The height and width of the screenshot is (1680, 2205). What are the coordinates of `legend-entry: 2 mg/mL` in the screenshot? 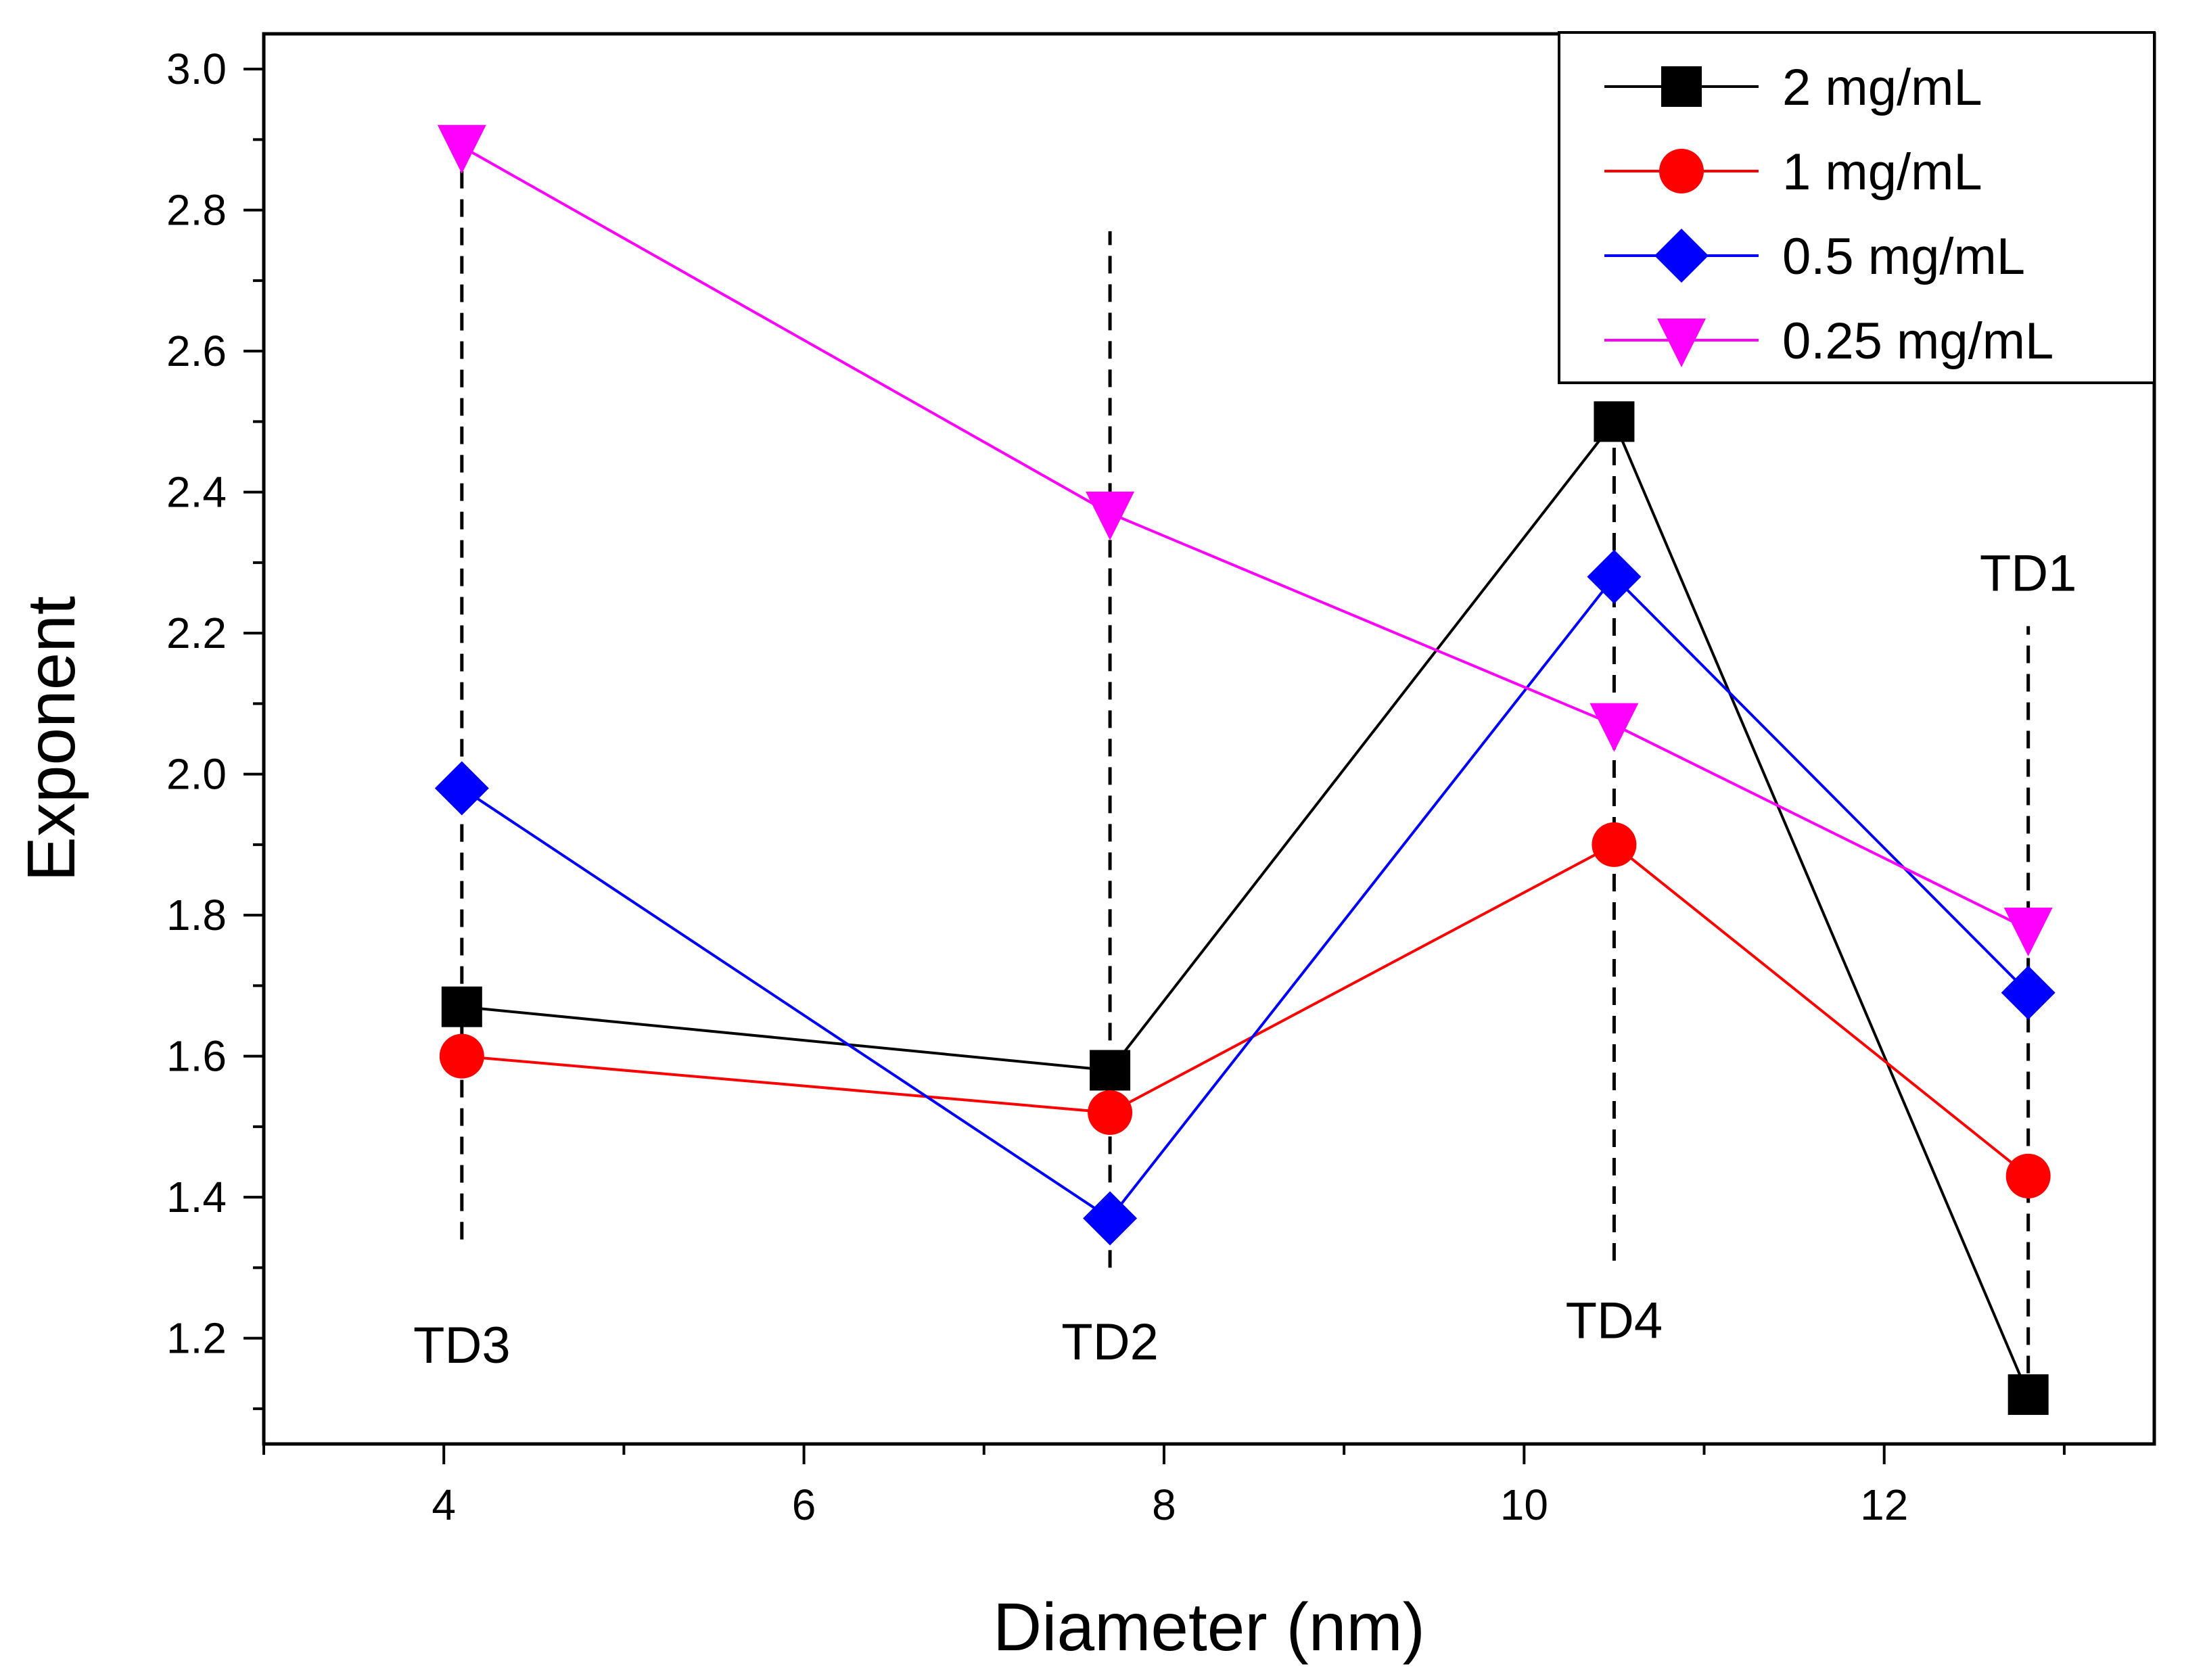 It's located at (1793, 87).